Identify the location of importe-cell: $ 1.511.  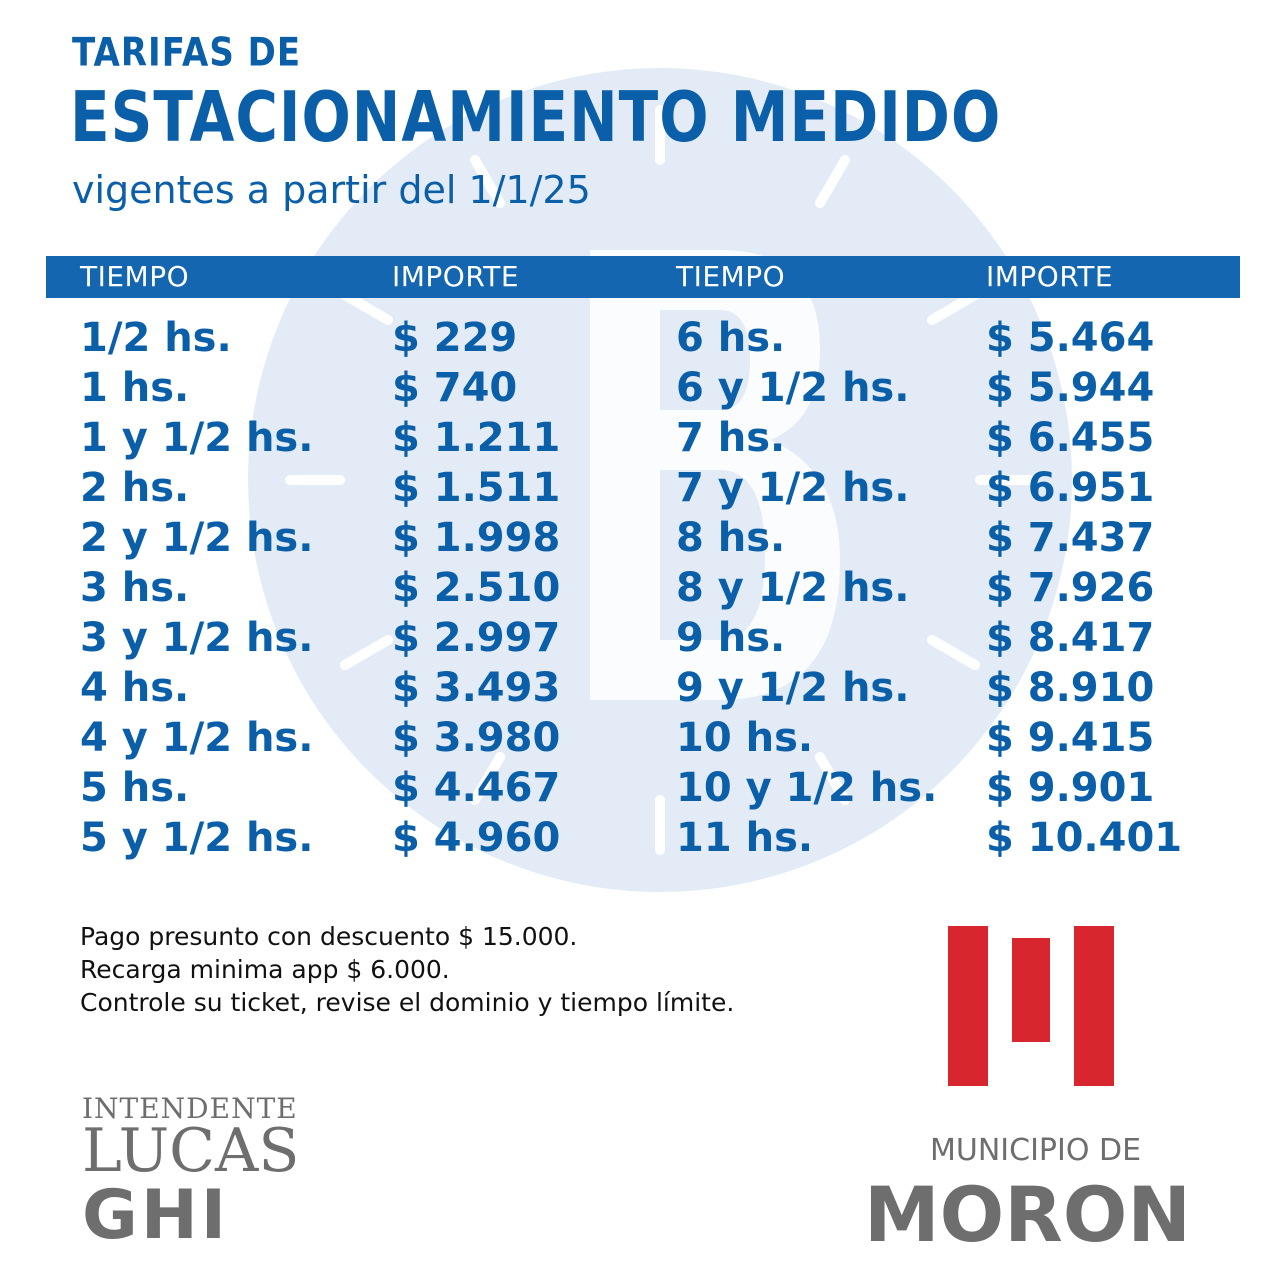
(476, 488).